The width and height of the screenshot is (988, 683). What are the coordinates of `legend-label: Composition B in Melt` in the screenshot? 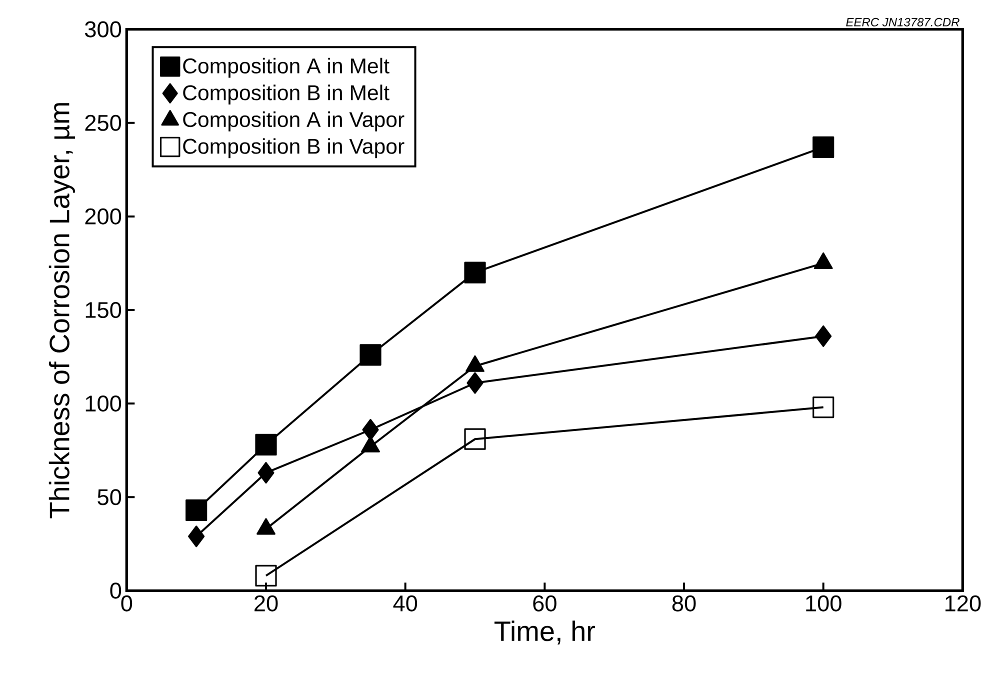 It's located at (286, 94).